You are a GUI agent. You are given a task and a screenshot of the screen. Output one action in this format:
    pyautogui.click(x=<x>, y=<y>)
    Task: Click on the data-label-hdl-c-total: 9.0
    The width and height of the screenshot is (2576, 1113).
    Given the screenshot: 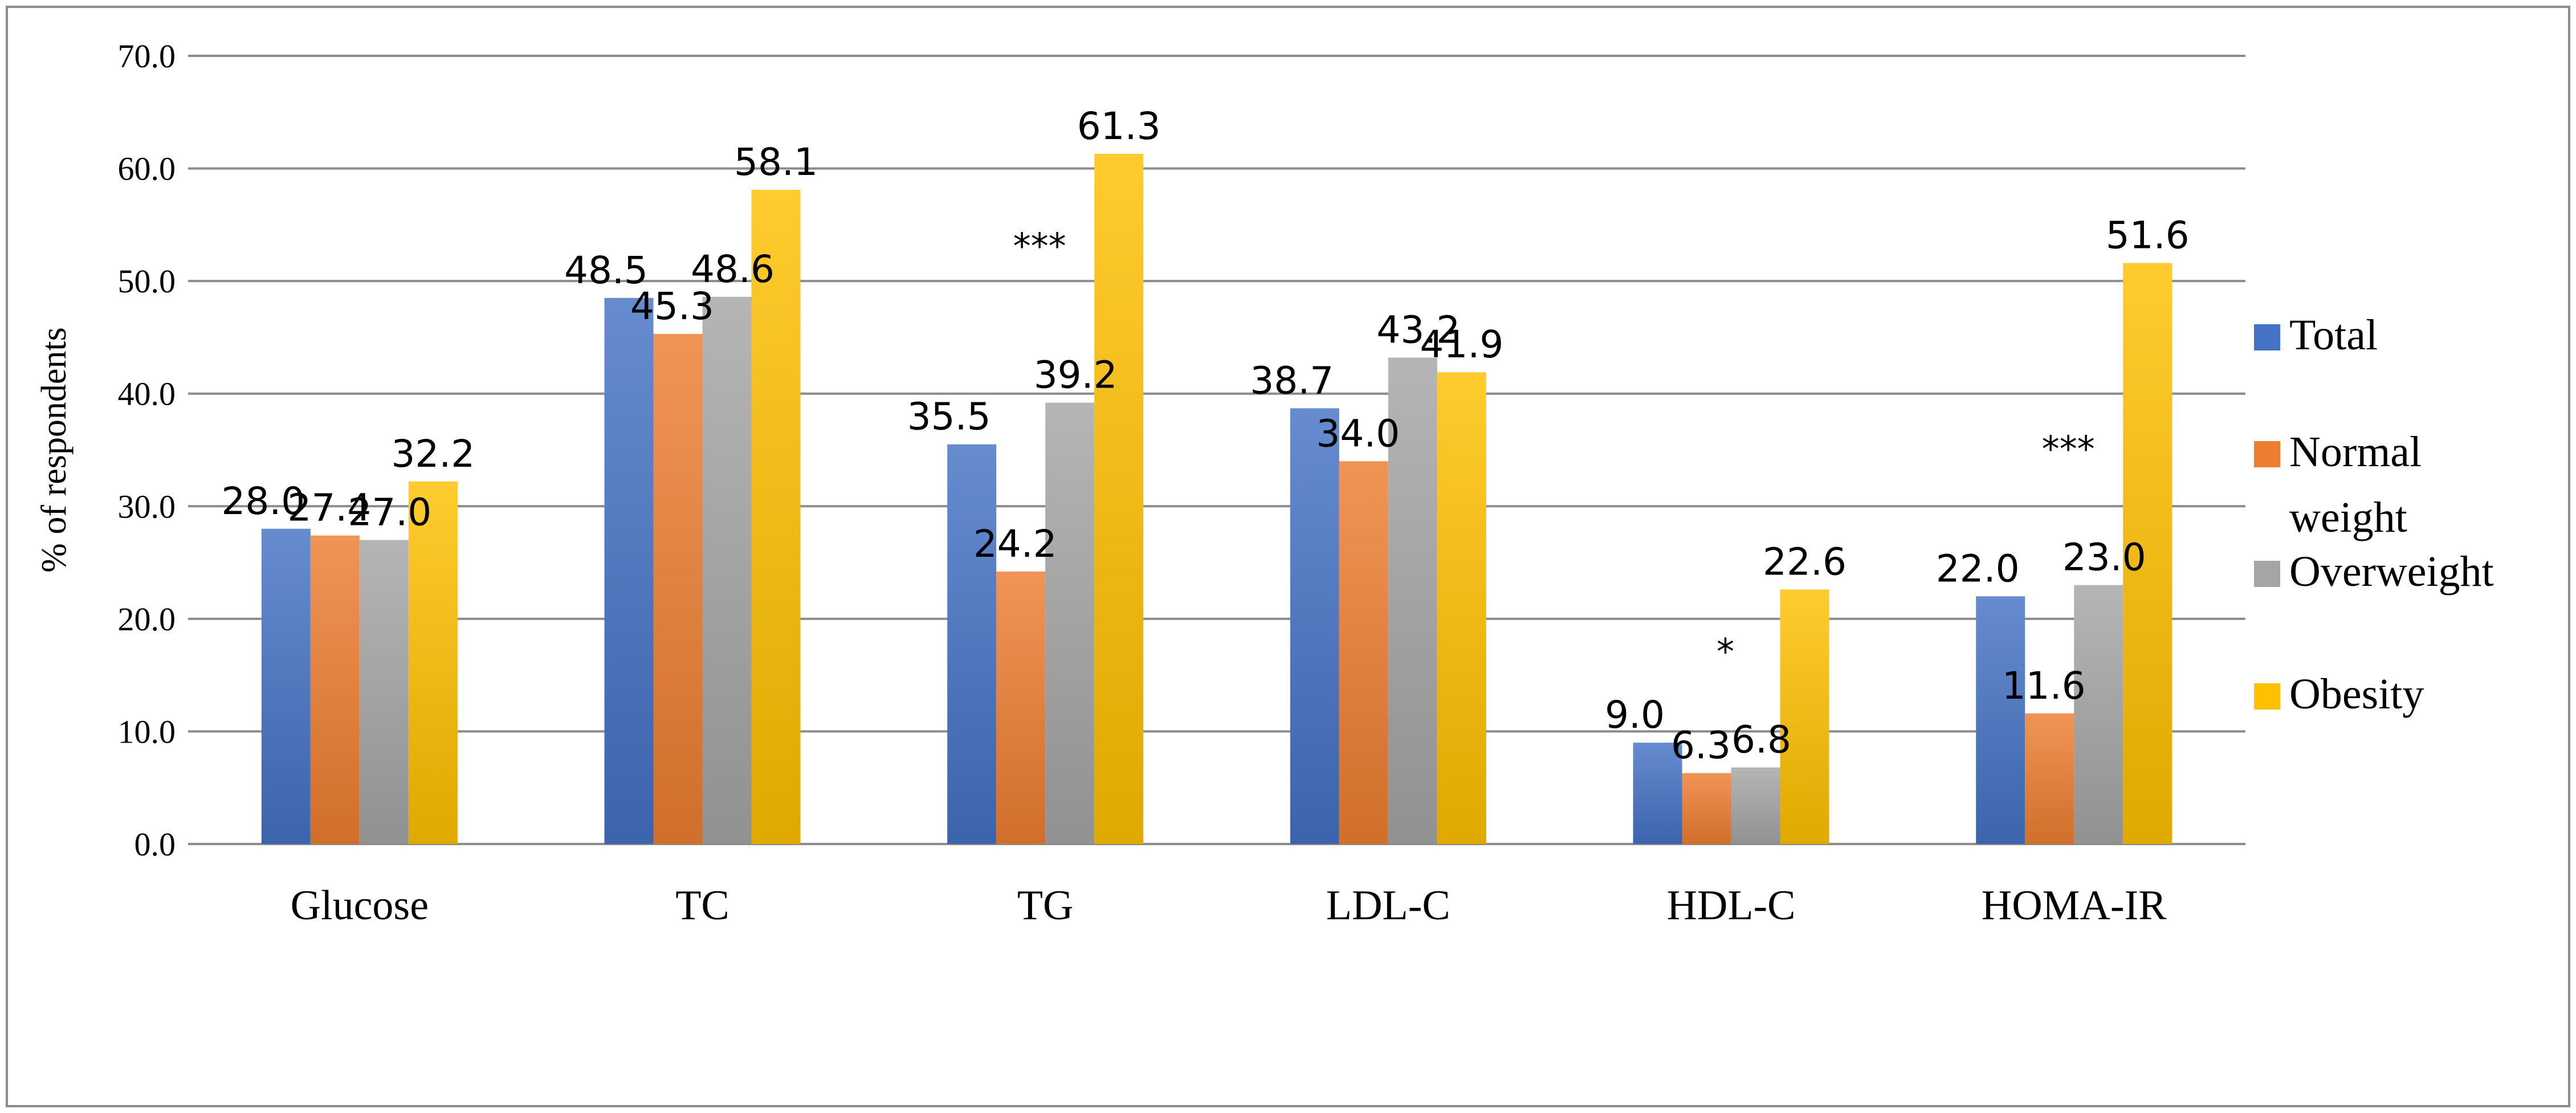 What is the action you would take?
    pyautogui.click(x=1635, y=715)
    